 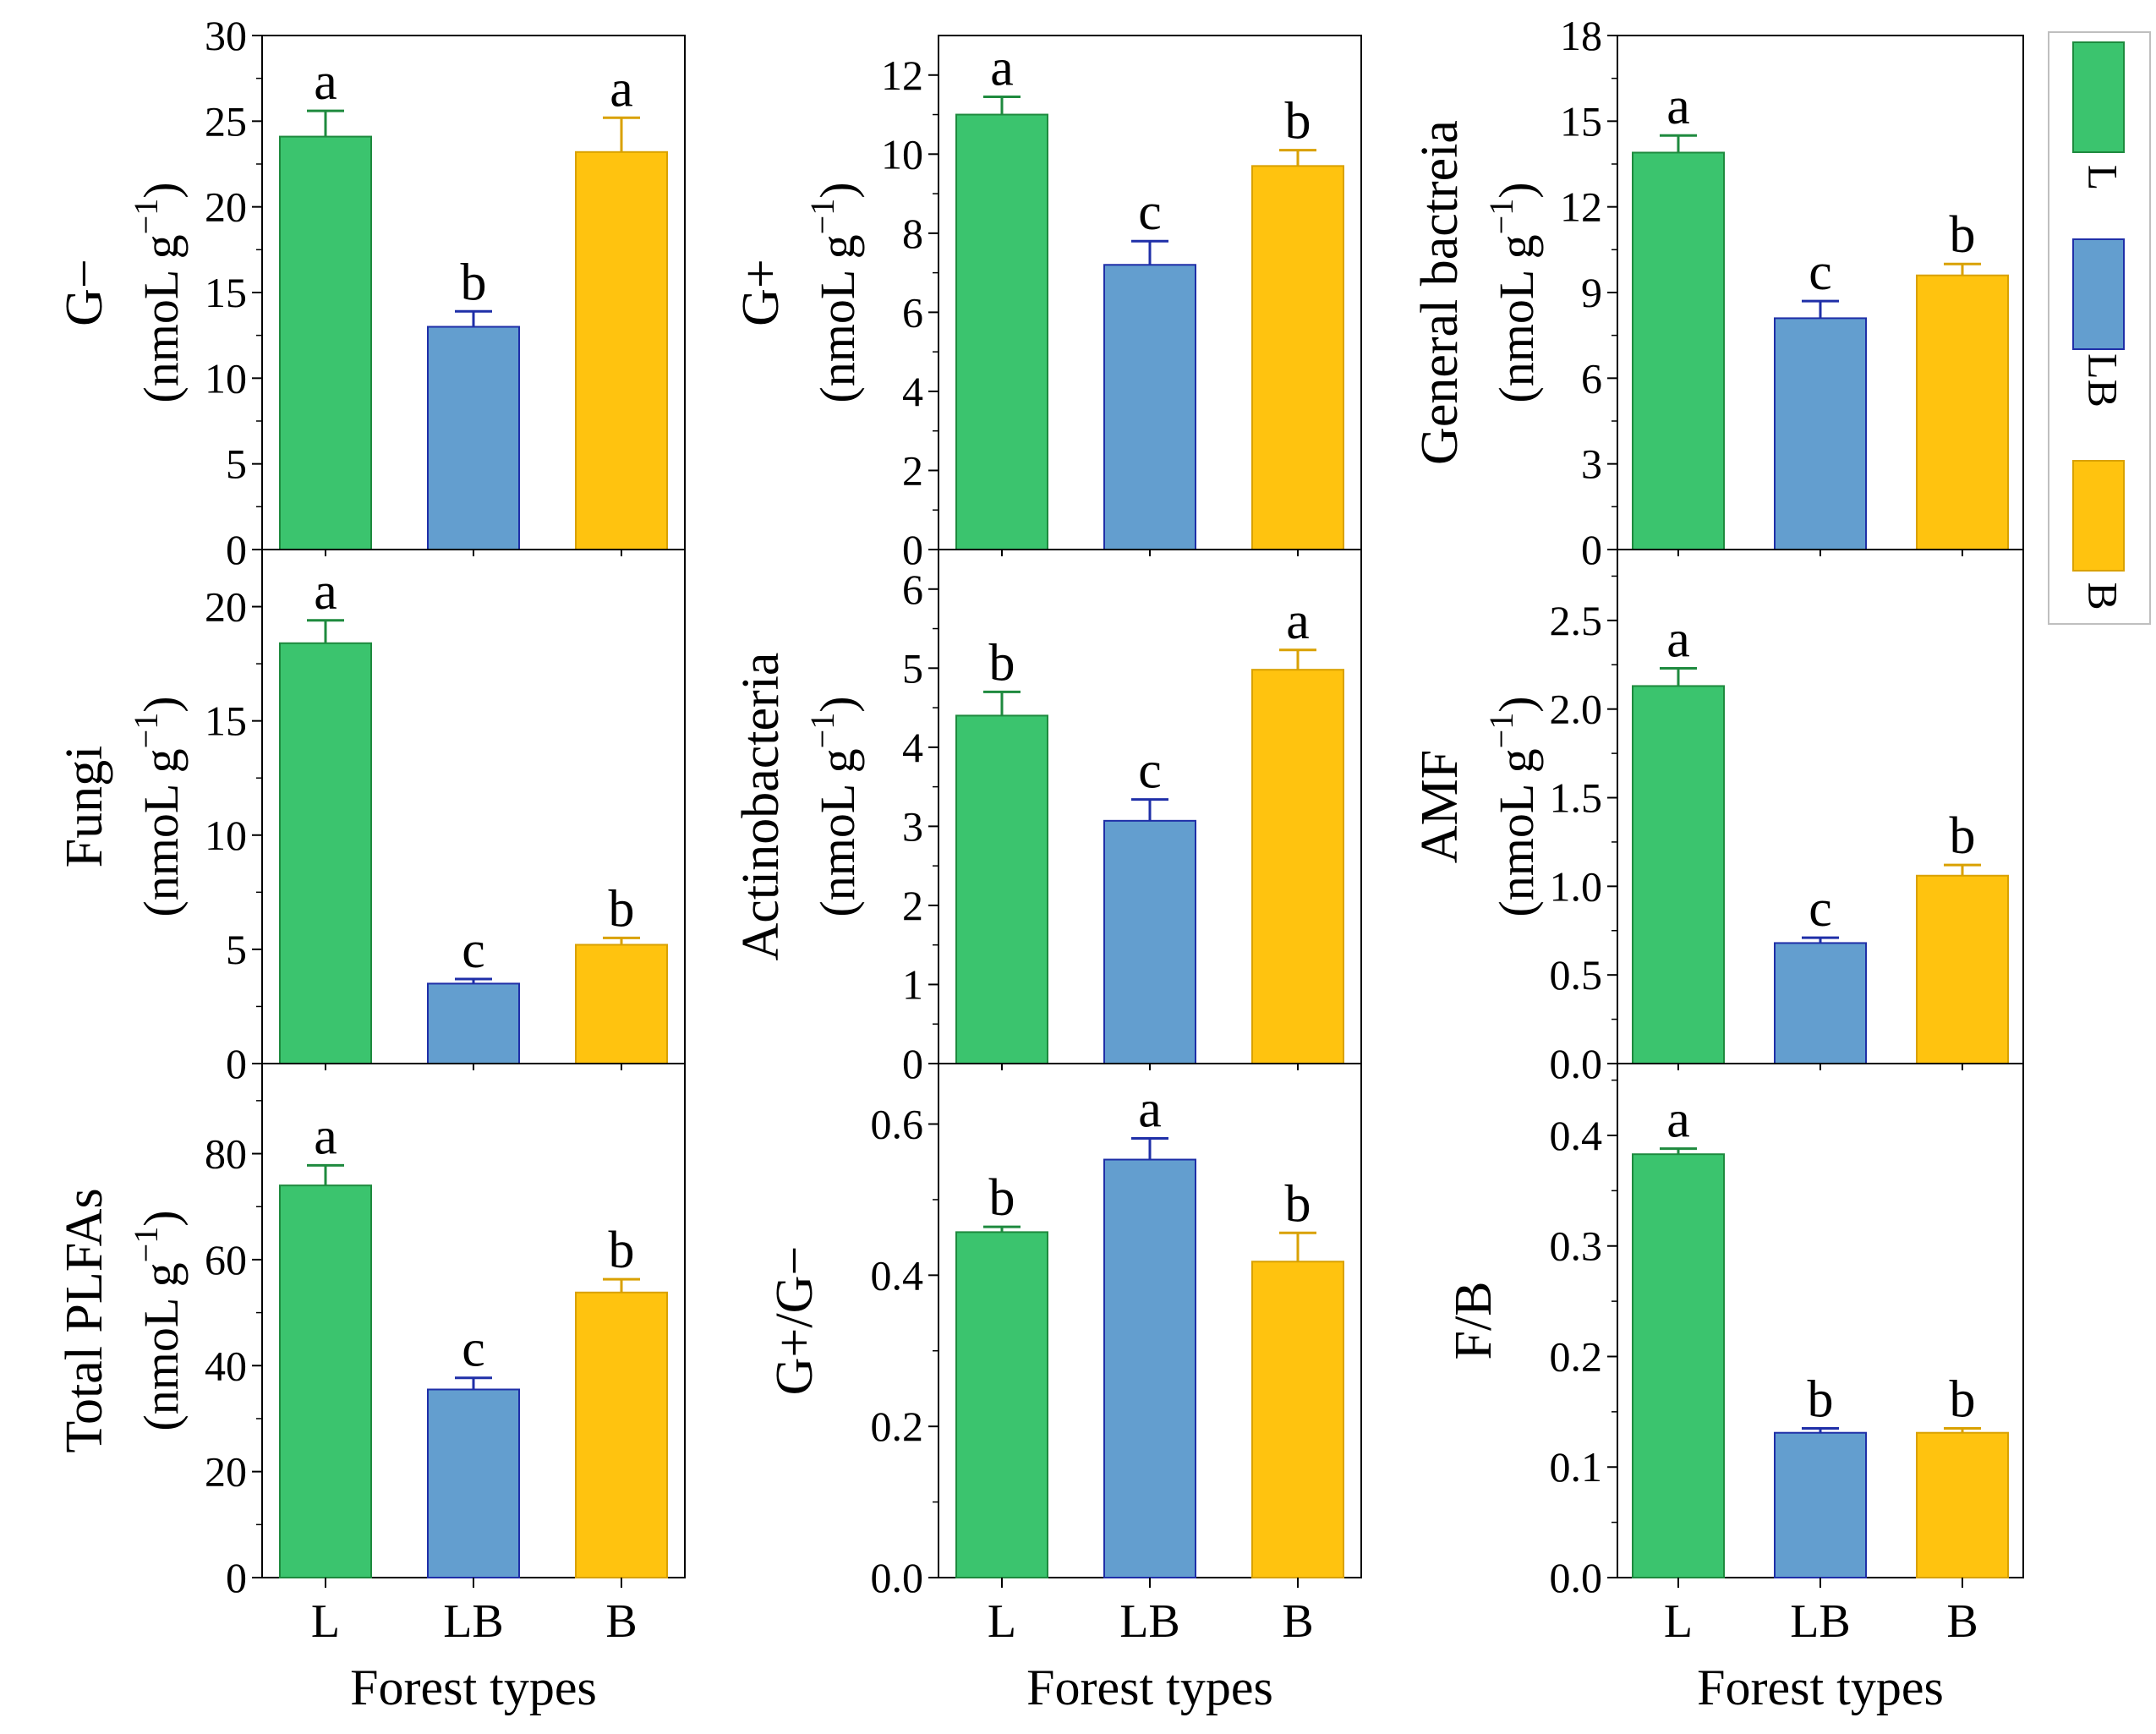 What do you see at coordinates (2103, 380) in the screenshot?
I see `legend-label: LB` at bounding box center [2103, 380].